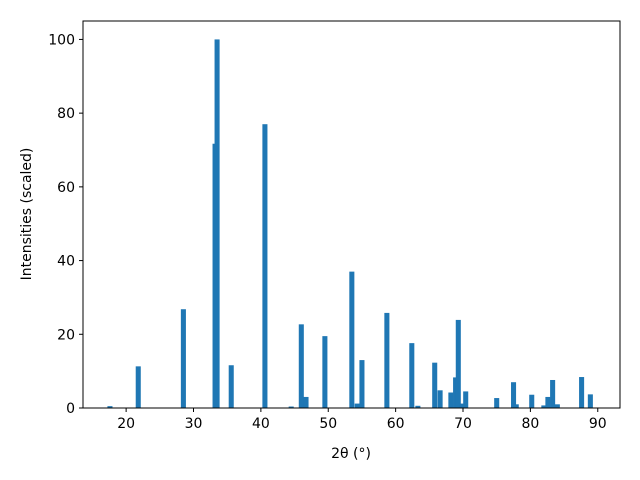  What do you see at coordinates (61, 40) in the screenshot?
I see `y-tick-label: 100` at bounding box center [61, 40].